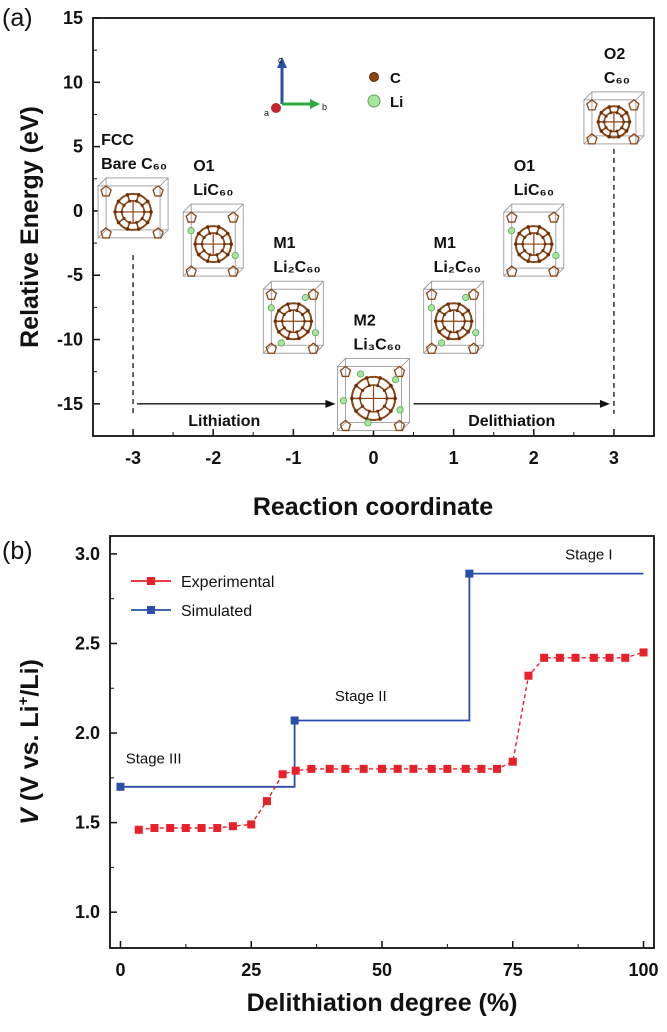 This screenshot has height=1032, width=667. Describe the element at coordinates (378, 344) in the screenshot. I see `structure-formula-label: Li₃C₆₀` at that location.